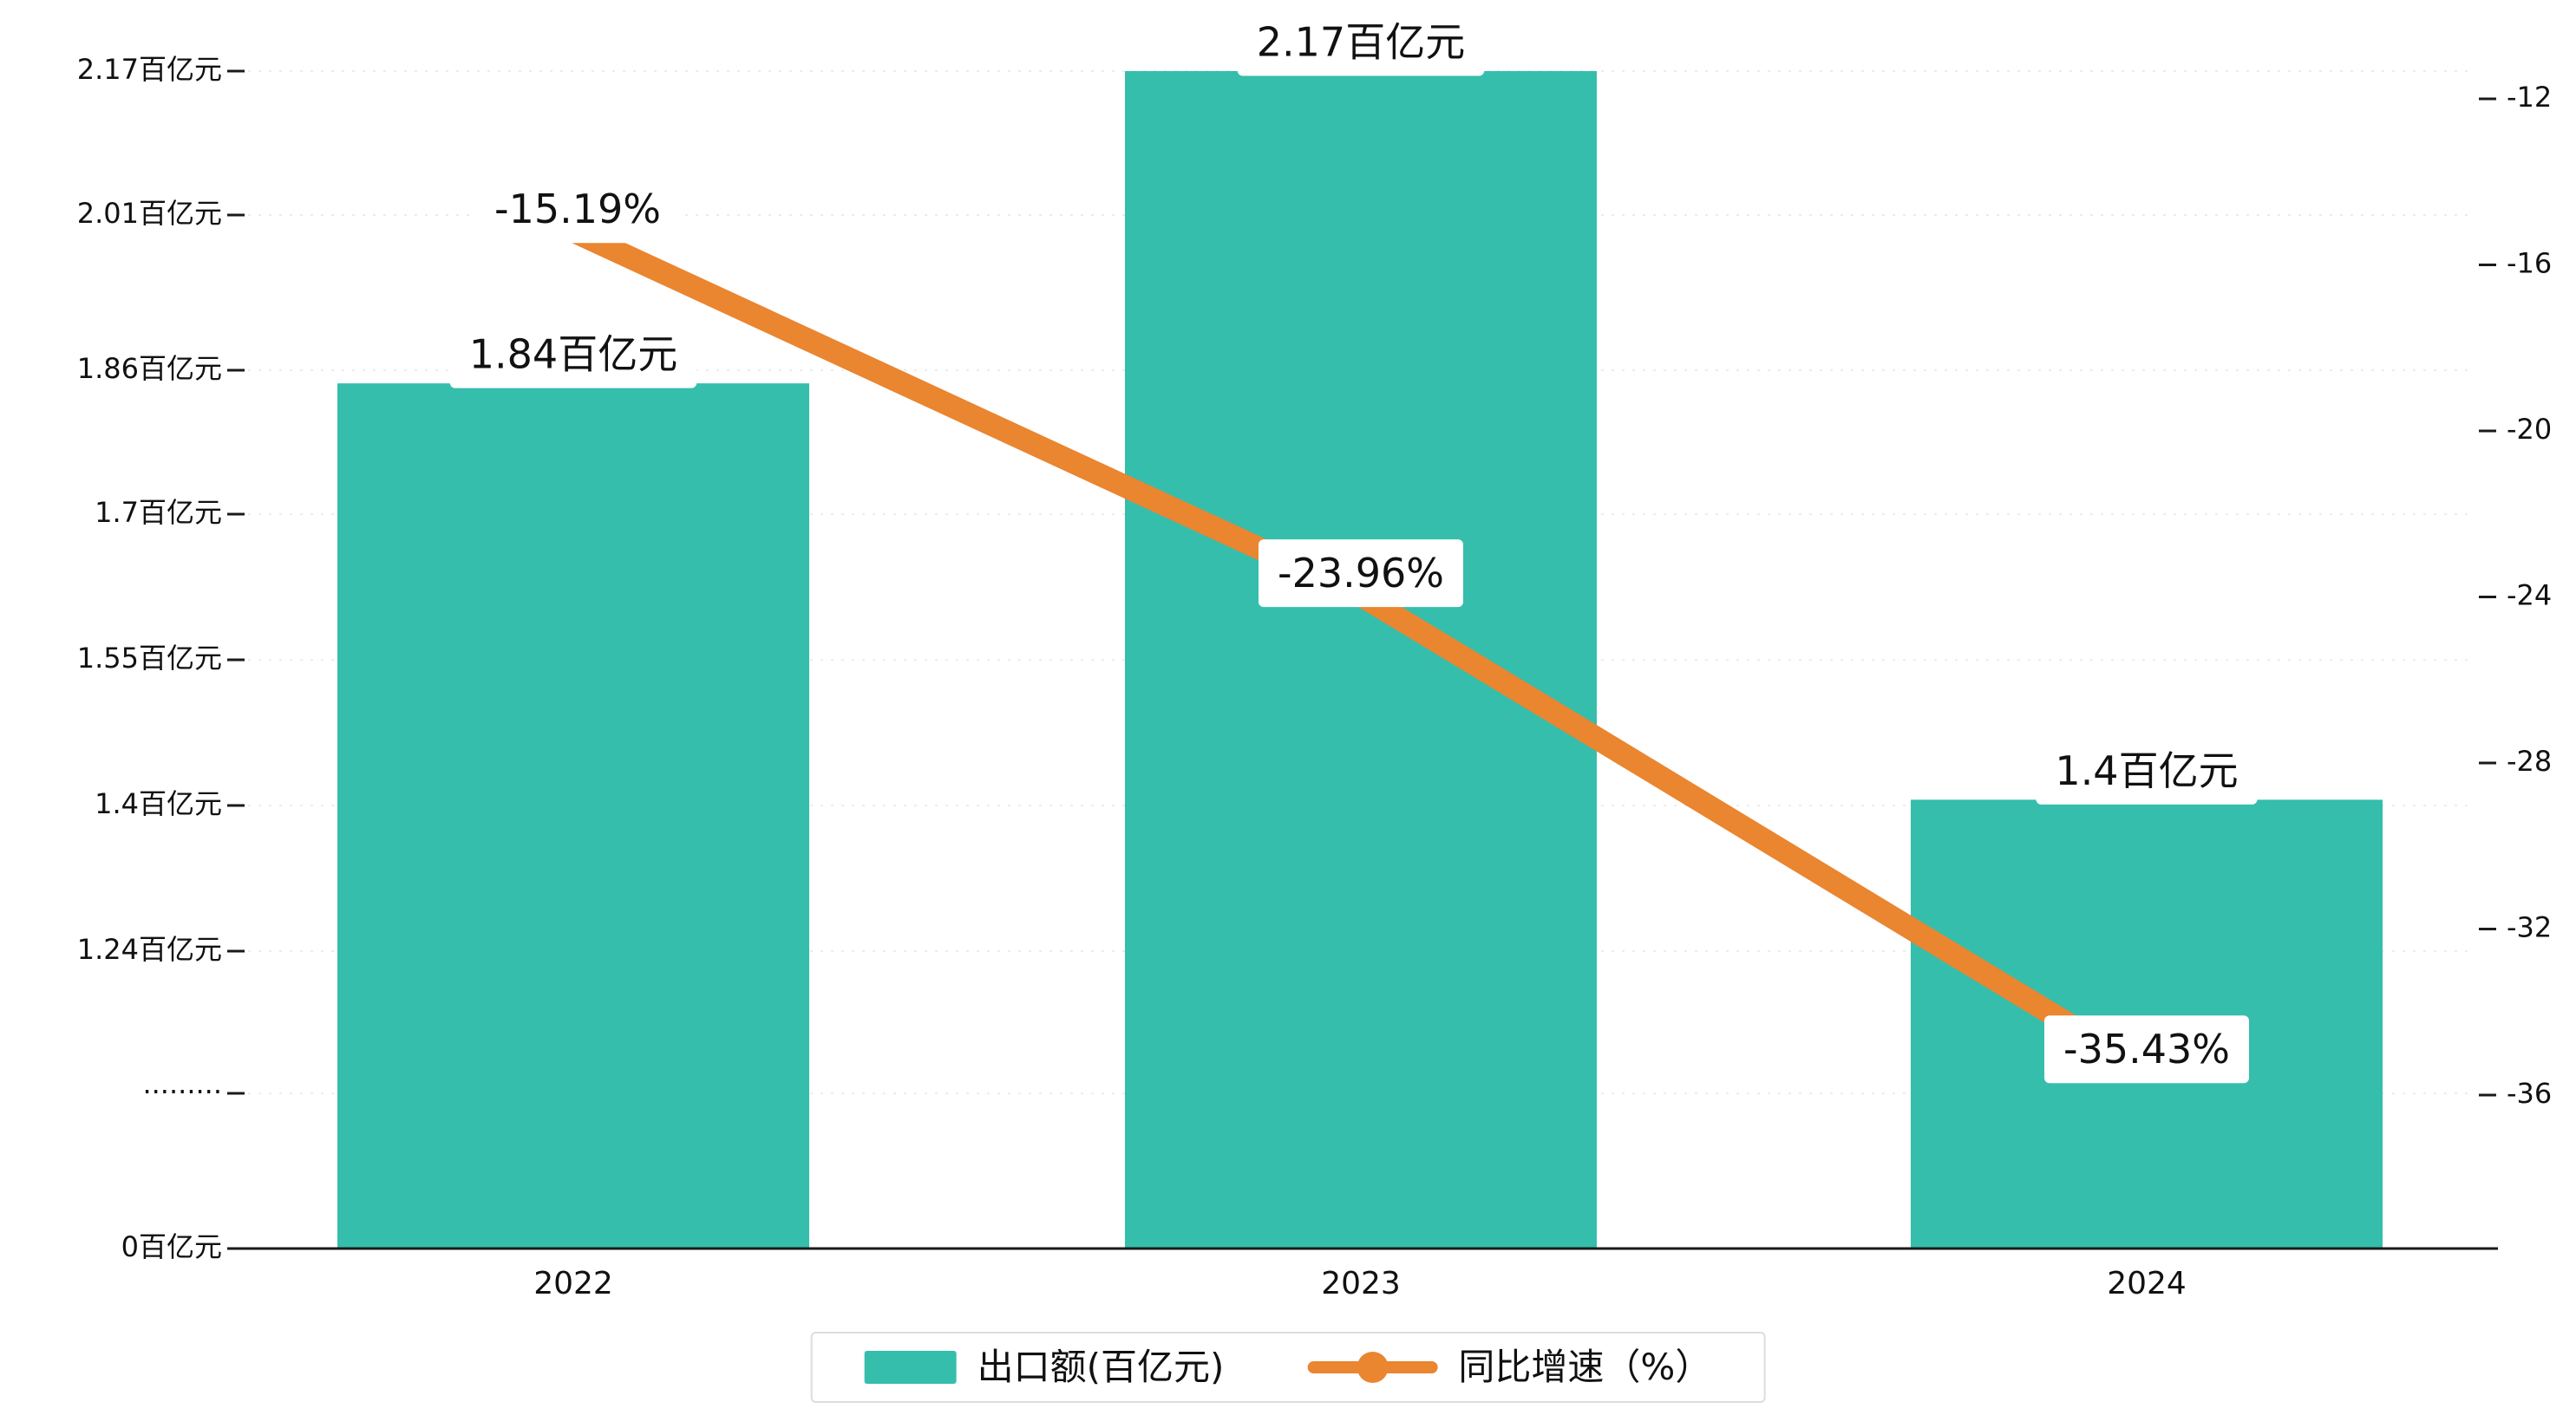  What do you see at coordinates (1288, 1367) in the screenshot?
I see `chart-legend: 出口额(百亿元) 同比增速（%）` at bounding box center [1288, 1367].